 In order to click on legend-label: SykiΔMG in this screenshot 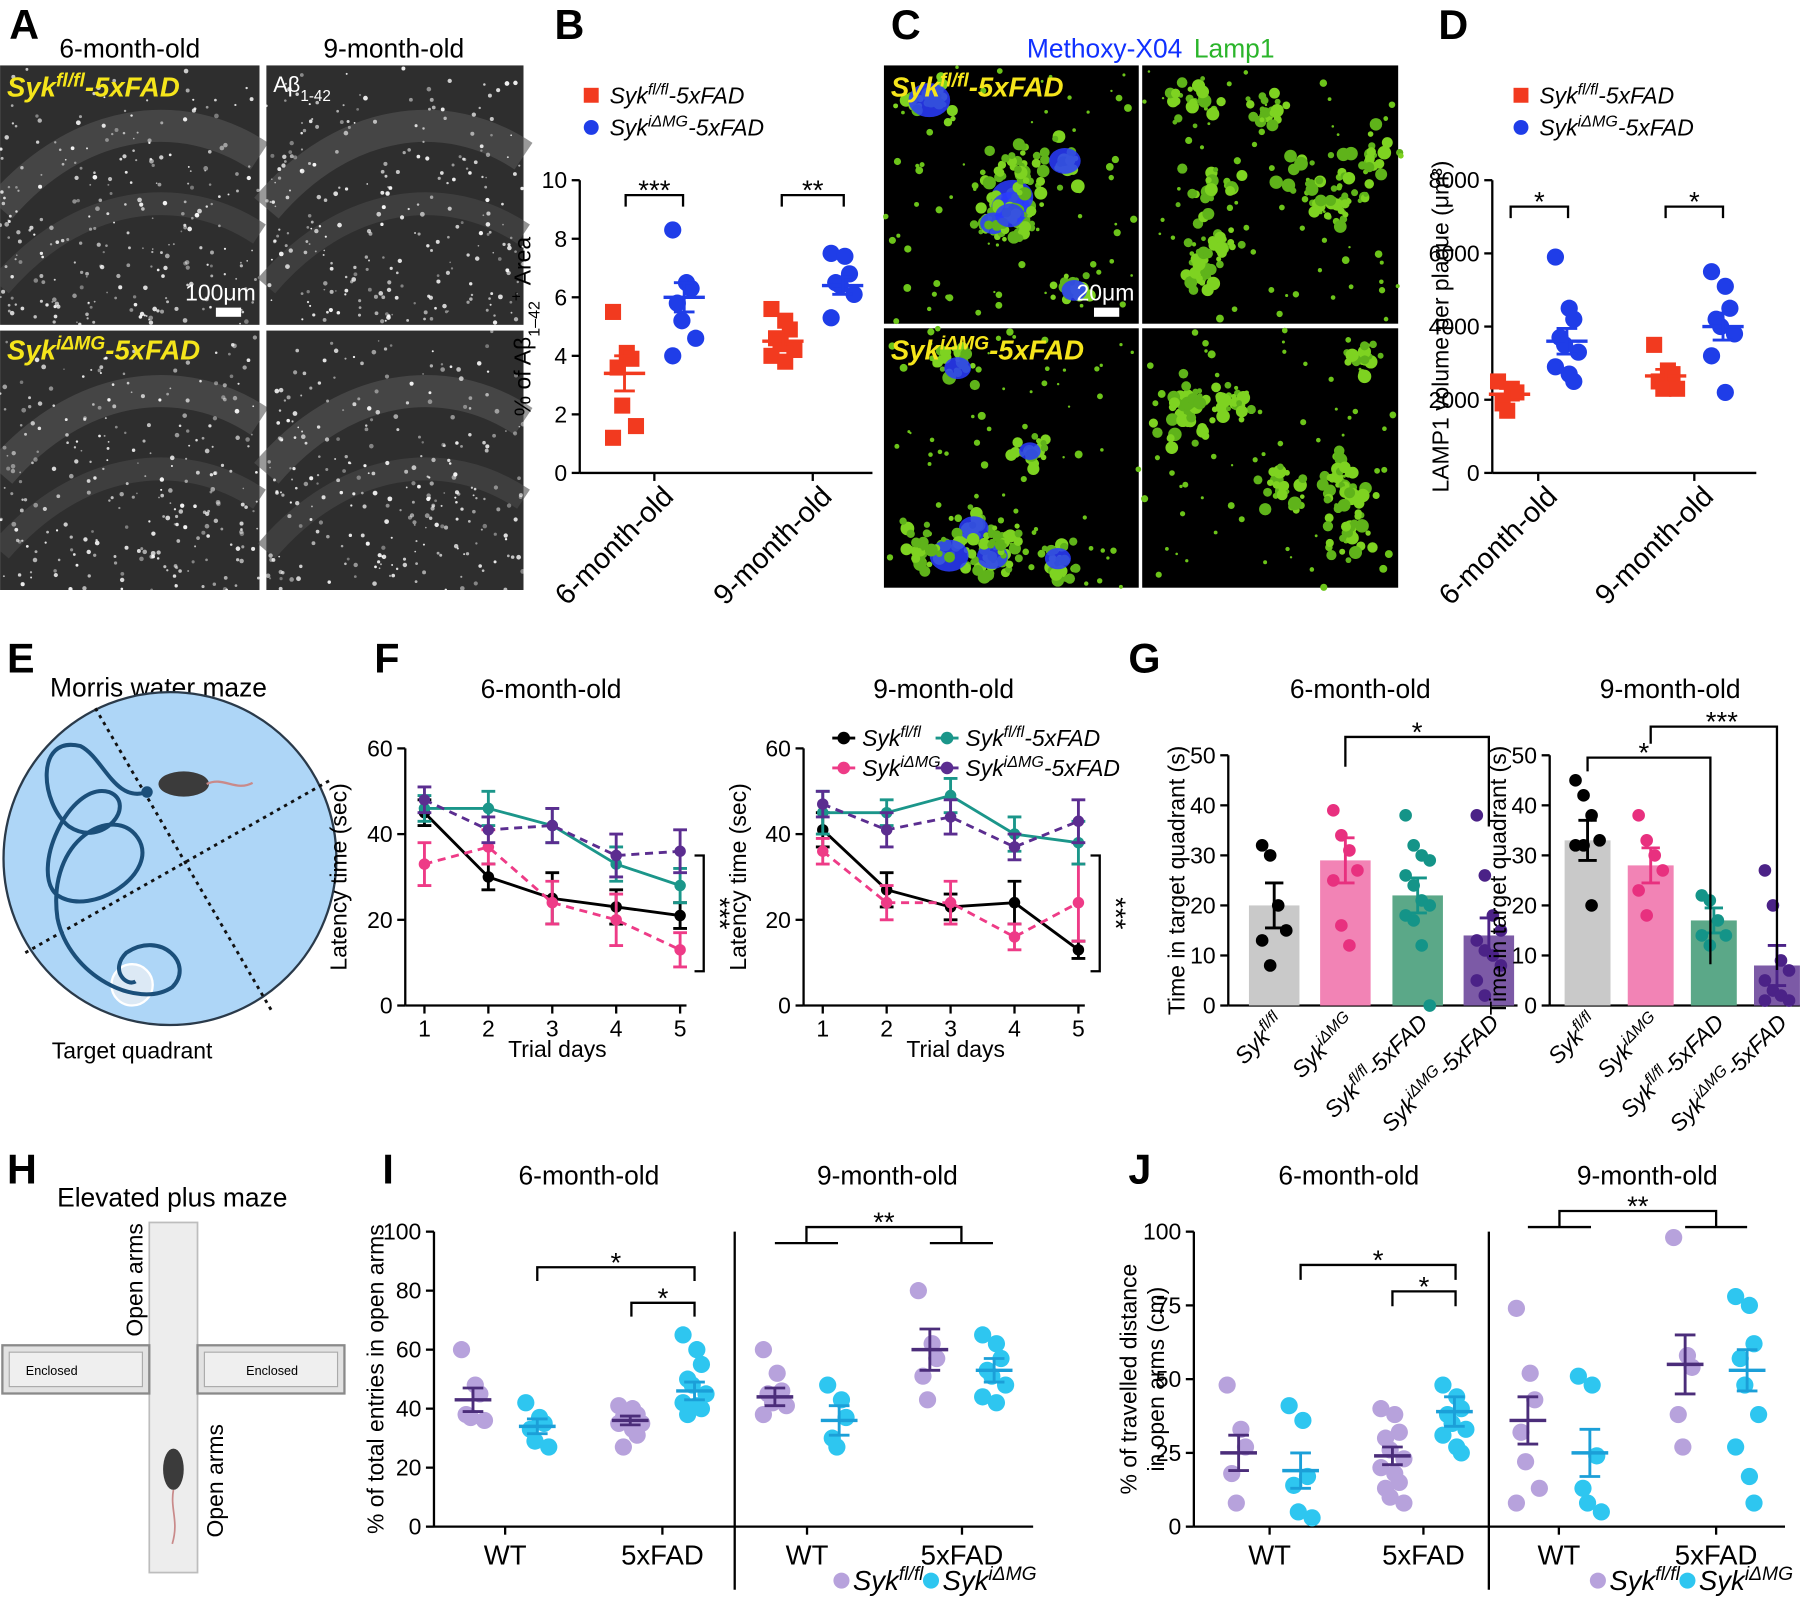, I will do `click(989, 1579)`.